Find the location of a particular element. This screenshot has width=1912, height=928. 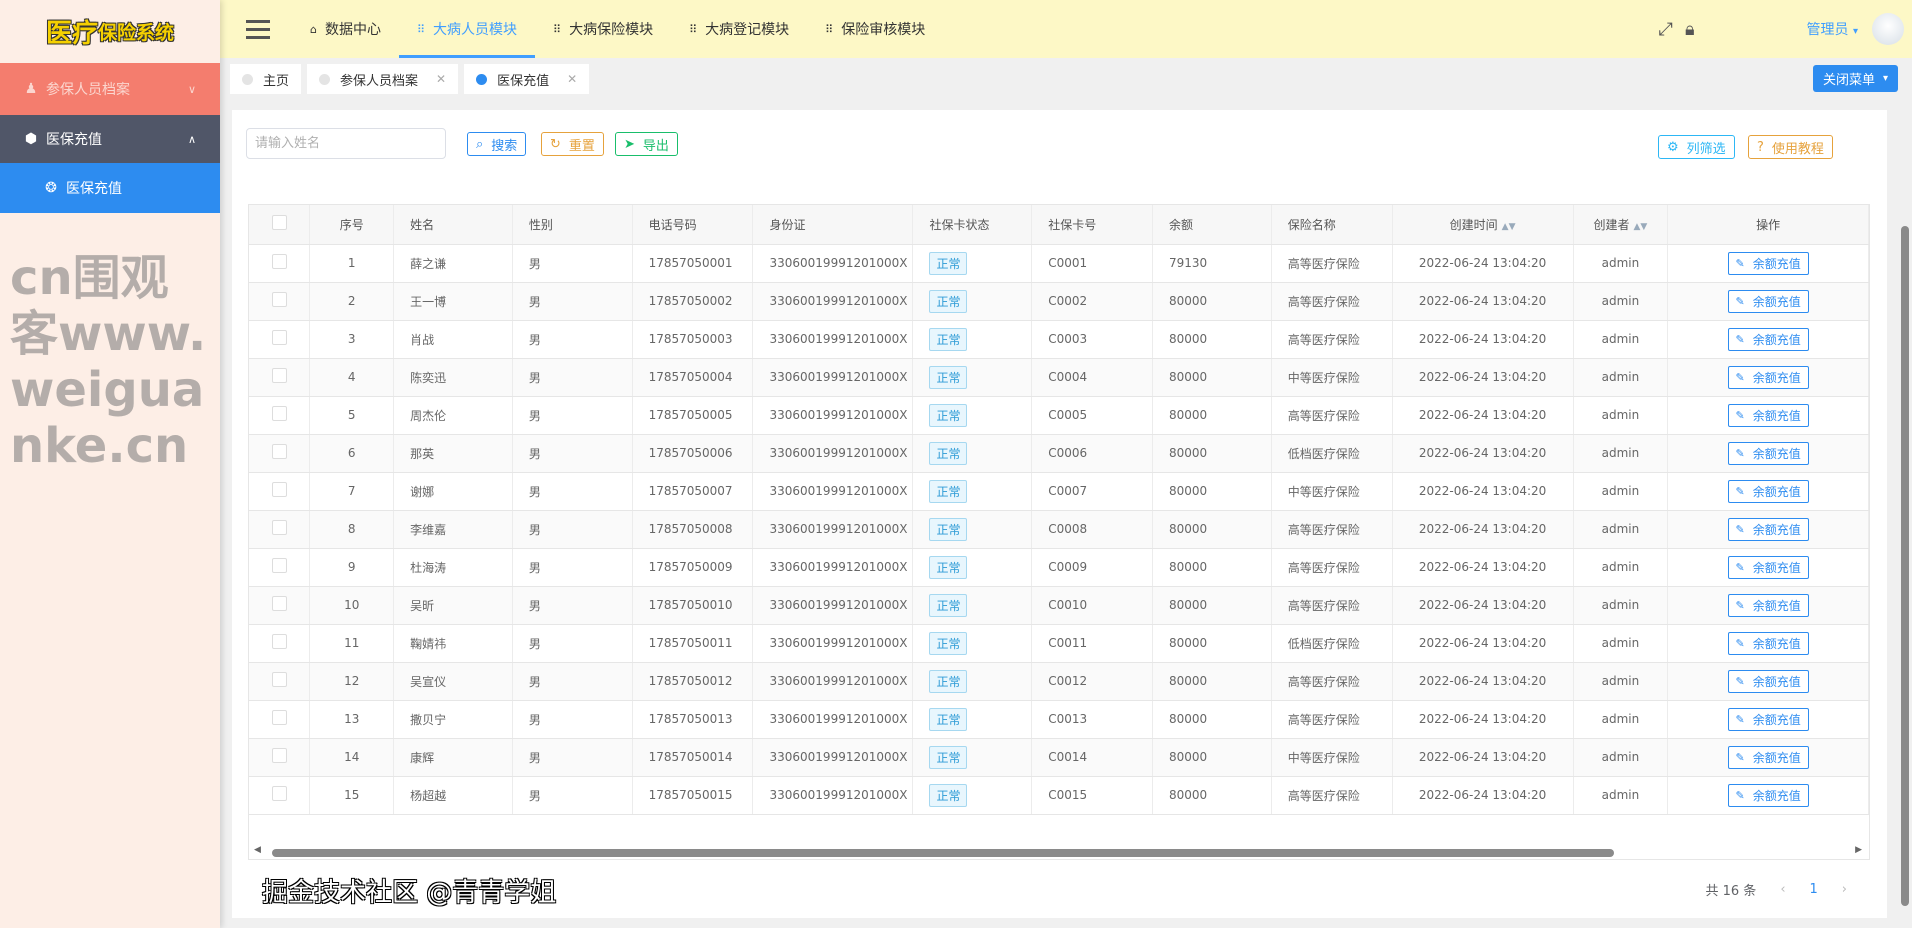

sidebar-item-recharge-group: ⬢ 医保充值 ∧ is located at coordinates (110, 139).